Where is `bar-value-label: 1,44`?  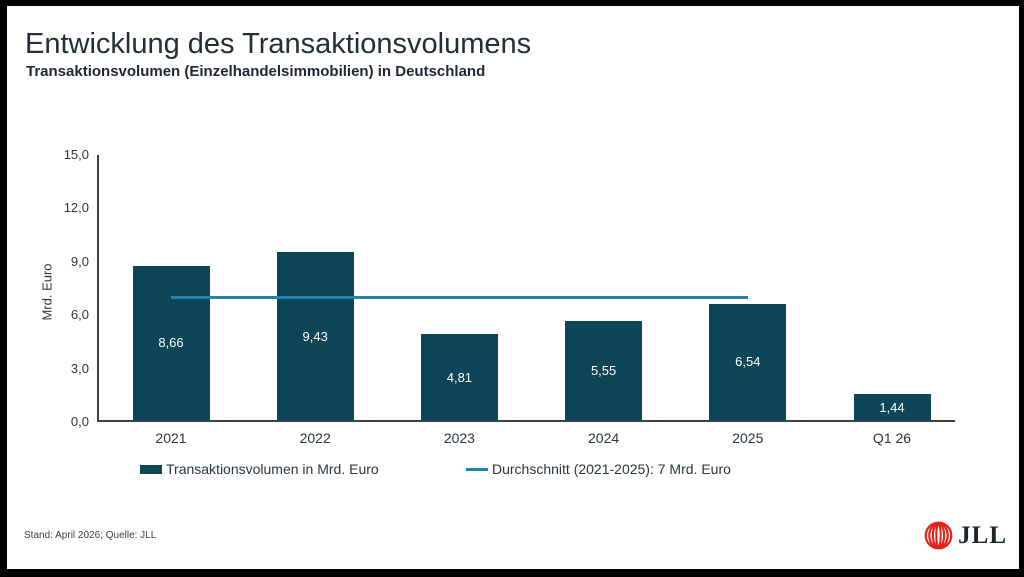
bar-value-label: 1,44 is located at coordinates (892, 407).